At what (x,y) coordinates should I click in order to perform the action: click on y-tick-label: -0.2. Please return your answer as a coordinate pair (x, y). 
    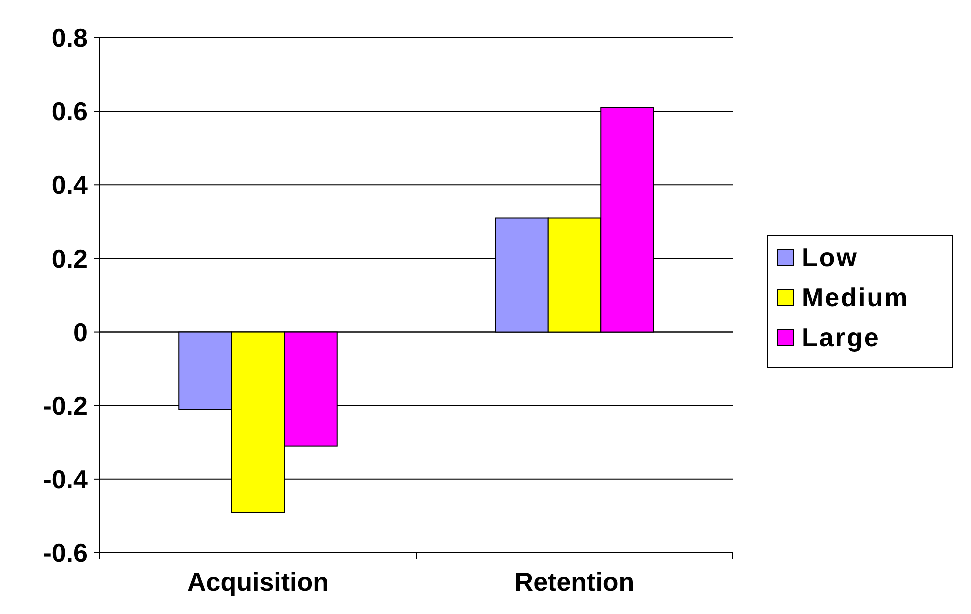
    Looking at the image, I should click on (65, 405).